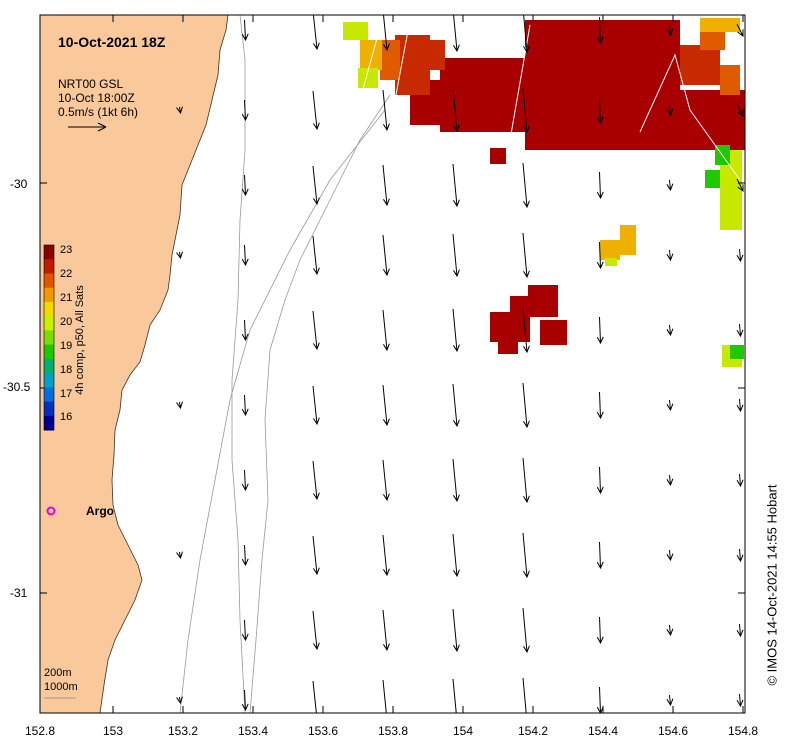  Describe the element at coordinates (19, 593) in the screenshot. I see `y-tick-label: -31` at that location.